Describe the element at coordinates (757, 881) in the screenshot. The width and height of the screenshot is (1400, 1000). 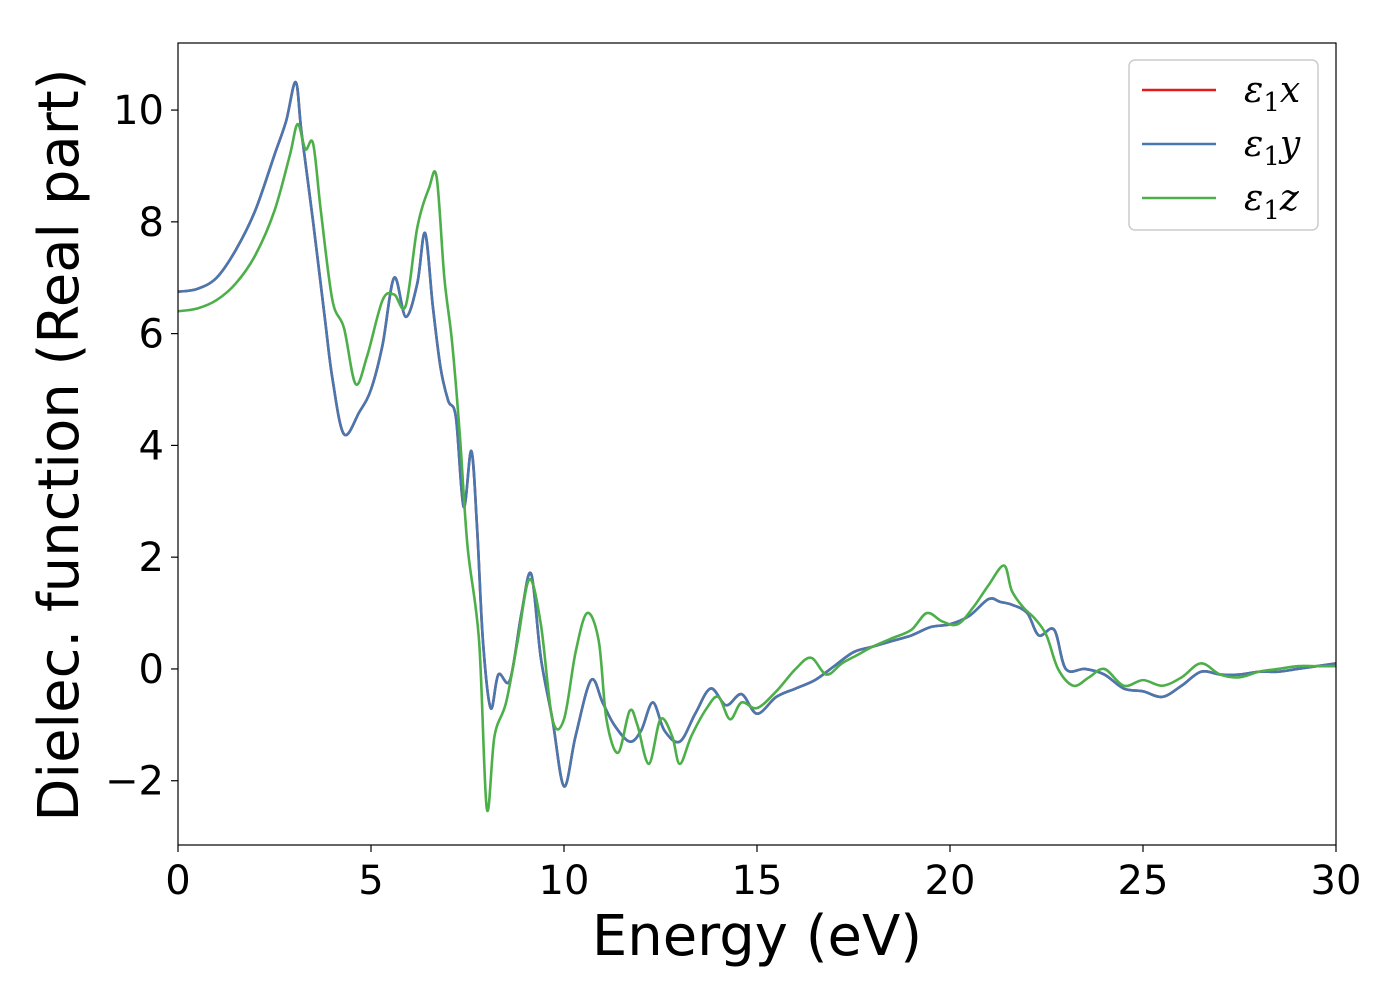
I see `x-tick-label: 15` at that location.